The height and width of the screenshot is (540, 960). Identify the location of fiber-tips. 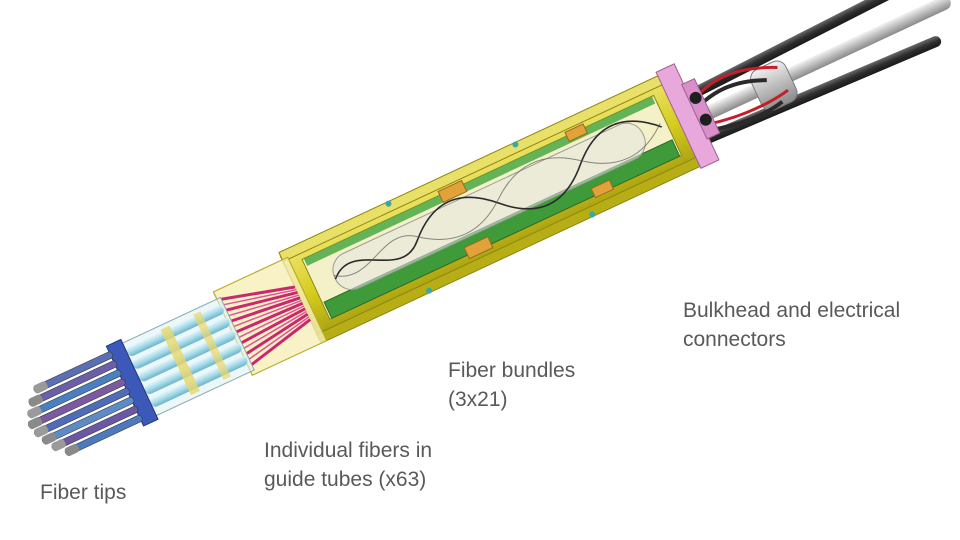
(85, 404).